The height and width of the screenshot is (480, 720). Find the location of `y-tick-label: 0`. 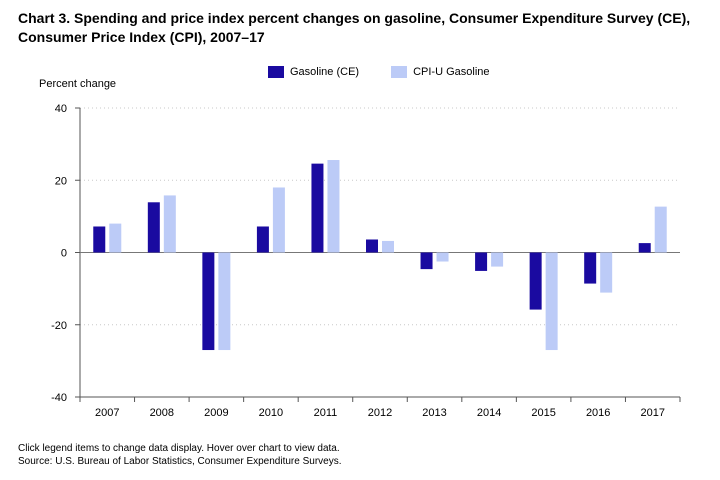

y-tick-label: 0 is located at coordinates (64, 254).